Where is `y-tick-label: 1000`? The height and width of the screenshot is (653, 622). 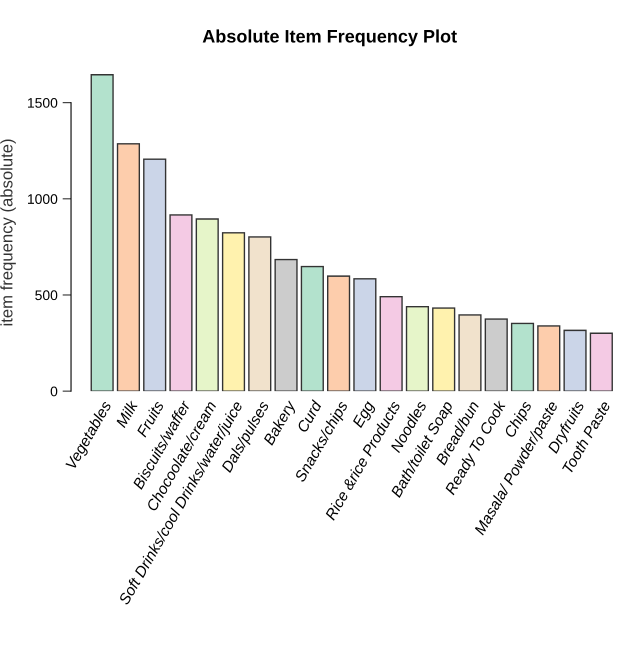 y-tick-label: 1000 is located at coordinates (43, 199).